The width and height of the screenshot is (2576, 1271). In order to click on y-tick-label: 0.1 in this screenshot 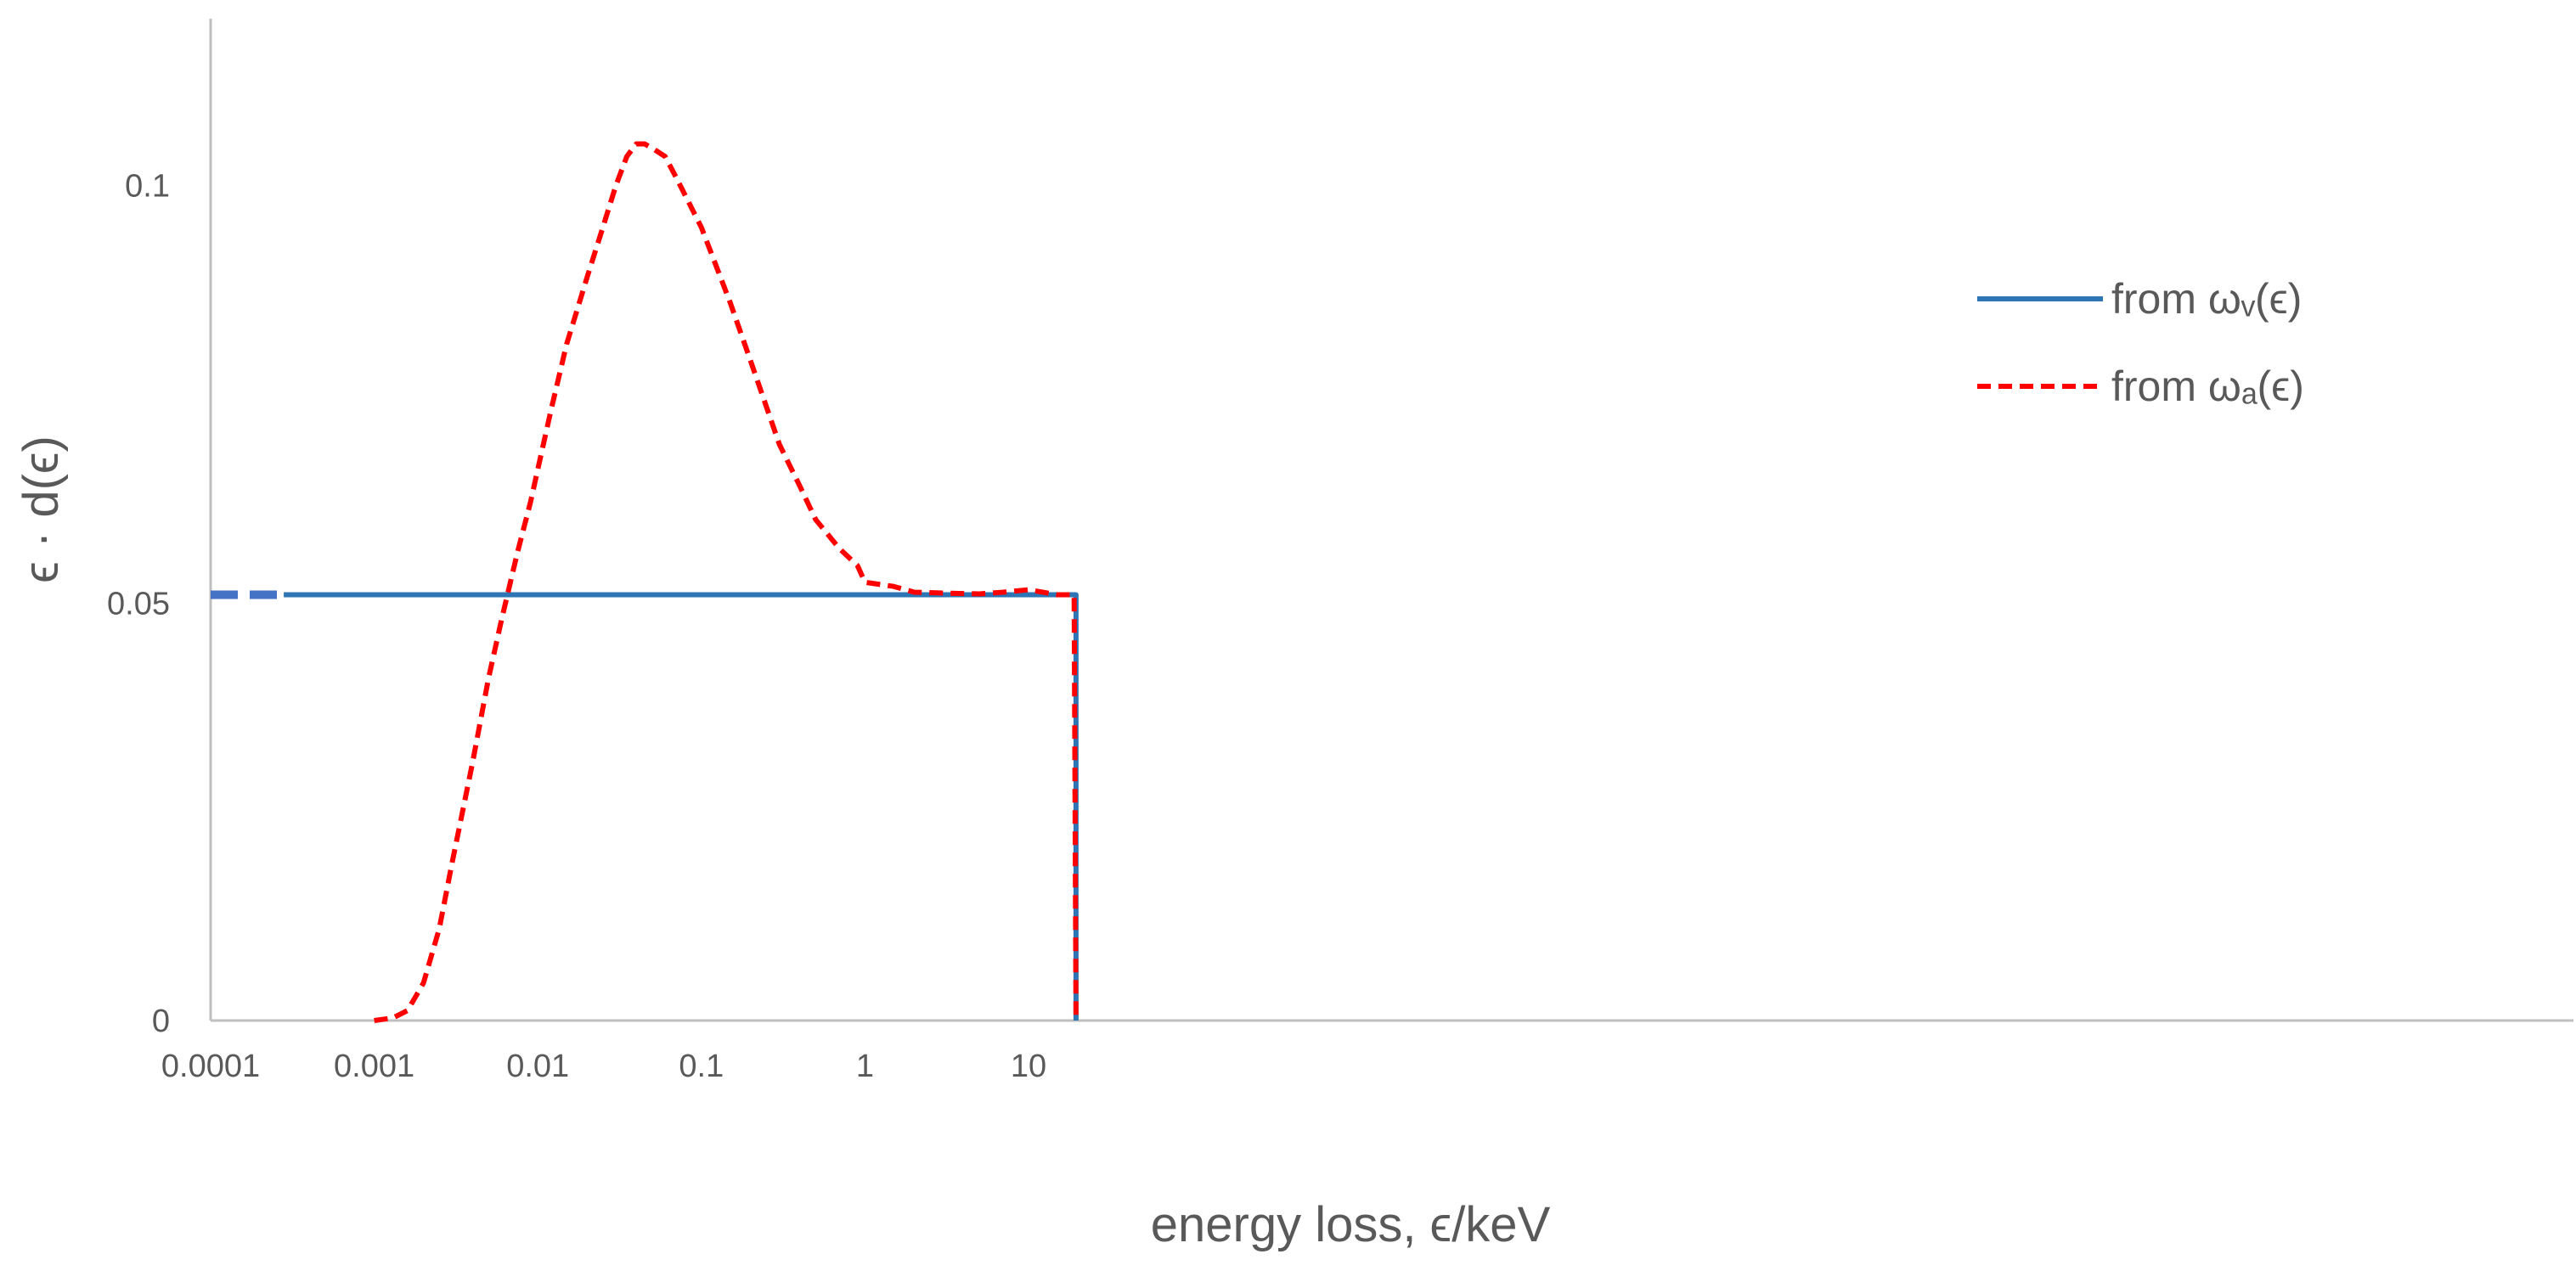, I will do `click(147, 187)`.